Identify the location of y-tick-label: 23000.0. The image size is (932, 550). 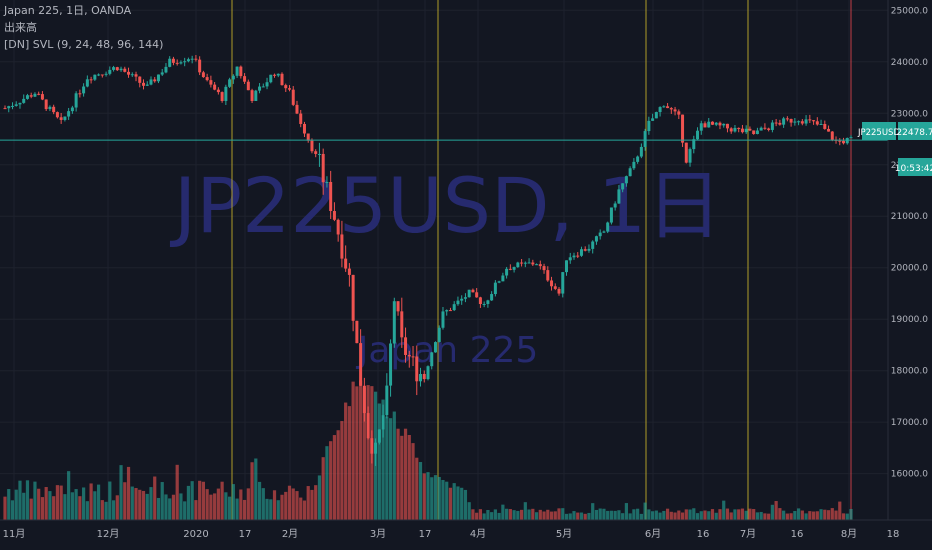
(909, 114).